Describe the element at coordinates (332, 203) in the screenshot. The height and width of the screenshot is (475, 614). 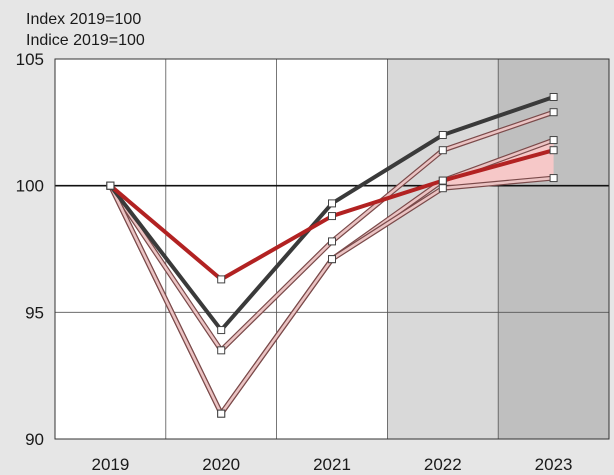
I see `series-2-point-2021` at that location.